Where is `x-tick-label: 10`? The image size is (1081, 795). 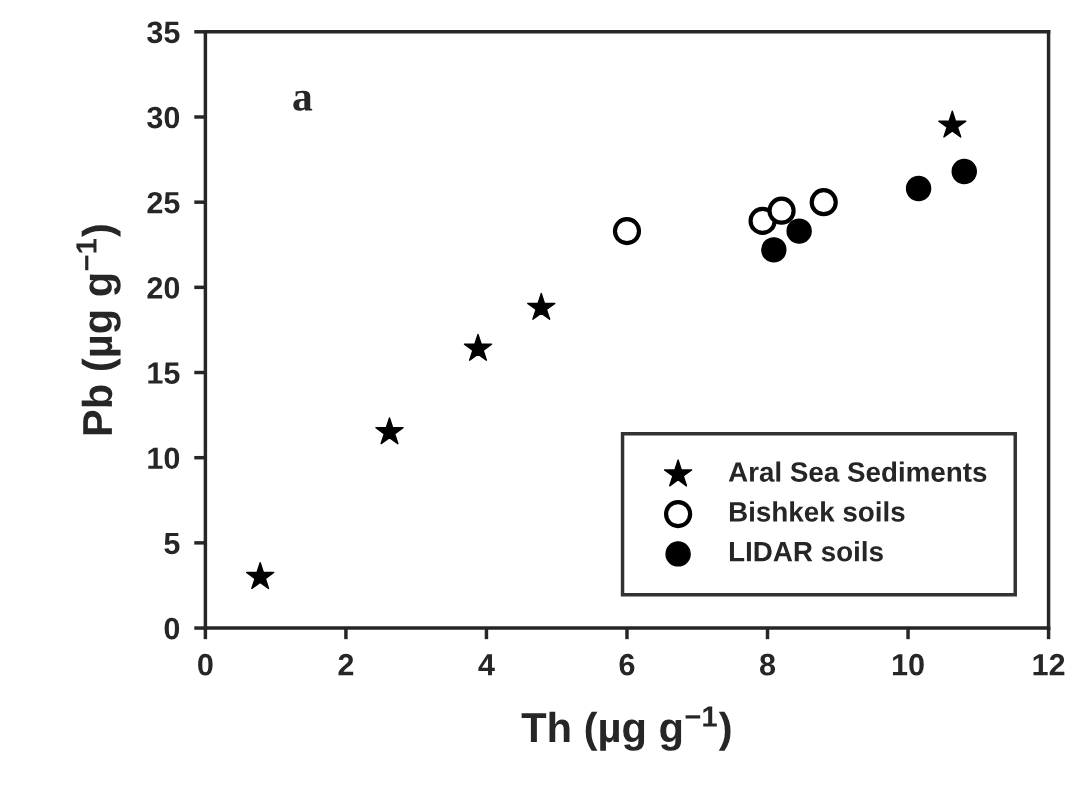
x-tick-label: 10 is located at coordinates (908, 664).